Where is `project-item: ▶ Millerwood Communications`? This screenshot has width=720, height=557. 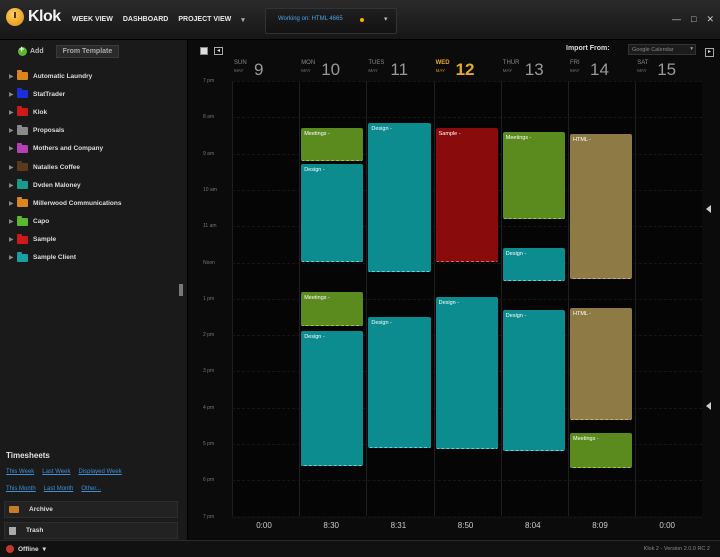 project-item: ▶ Millerwood Communications is located at coordinates (93, 203).